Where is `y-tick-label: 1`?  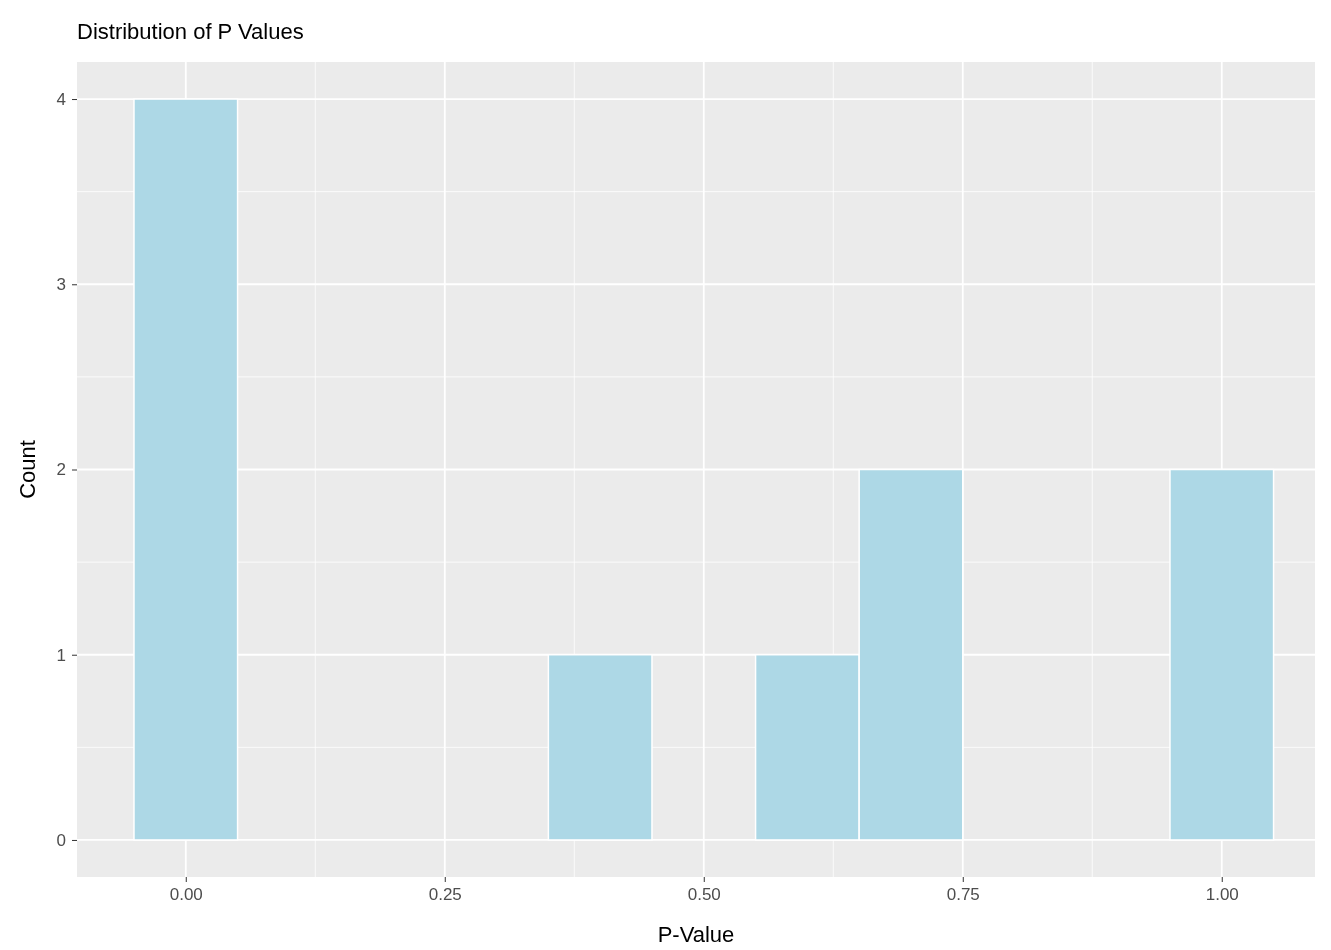 y-tick-label: 1 is located at coordinates (61, 655).